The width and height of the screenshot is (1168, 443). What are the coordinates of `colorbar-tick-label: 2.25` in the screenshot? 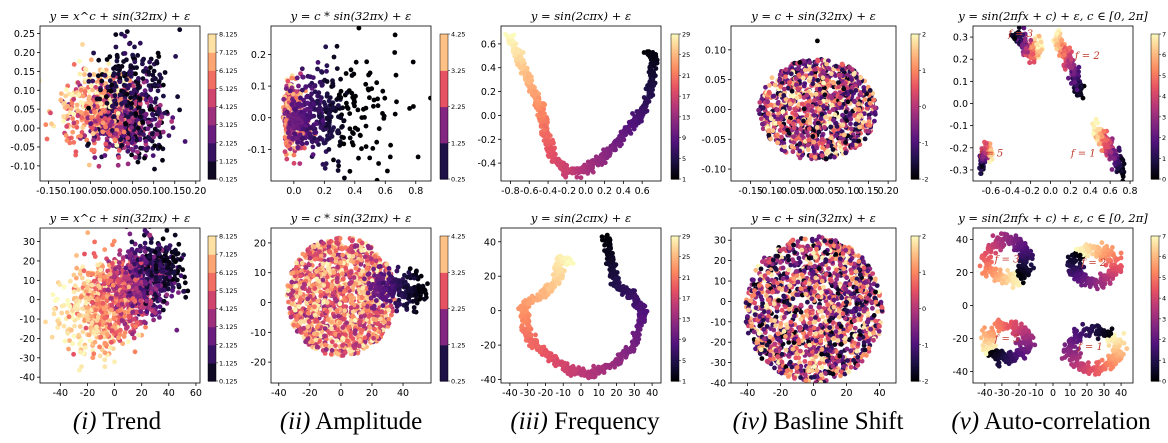 It's located at (458, 107).